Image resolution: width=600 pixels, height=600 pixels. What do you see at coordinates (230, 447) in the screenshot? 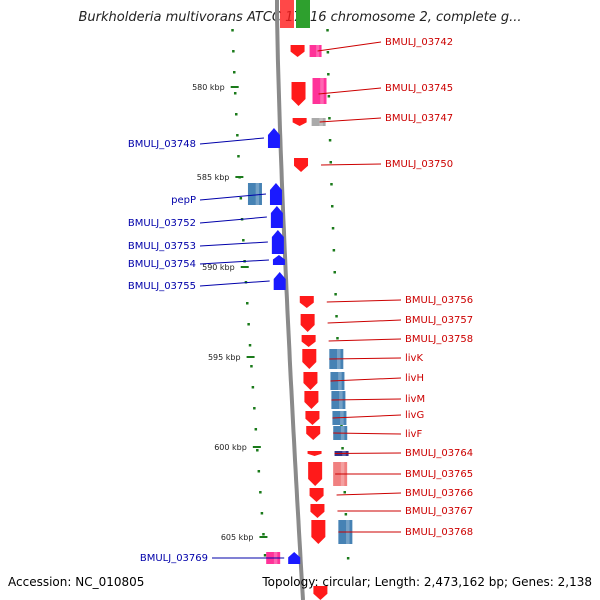
I see `kbp-tick-label: 600 kbp` at bounding box center [230, 447].